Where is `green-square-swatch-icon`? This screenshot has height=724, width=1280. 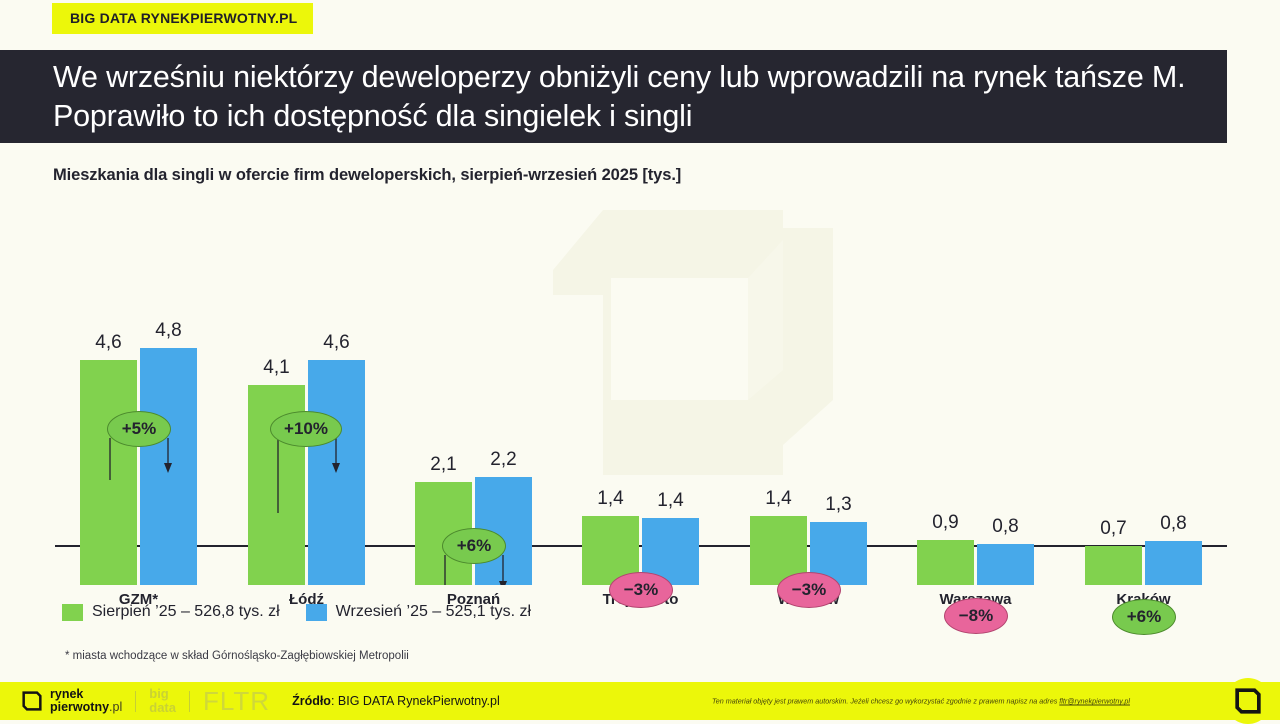 green-square-swatch-icon is located at coordinates (72, 612).